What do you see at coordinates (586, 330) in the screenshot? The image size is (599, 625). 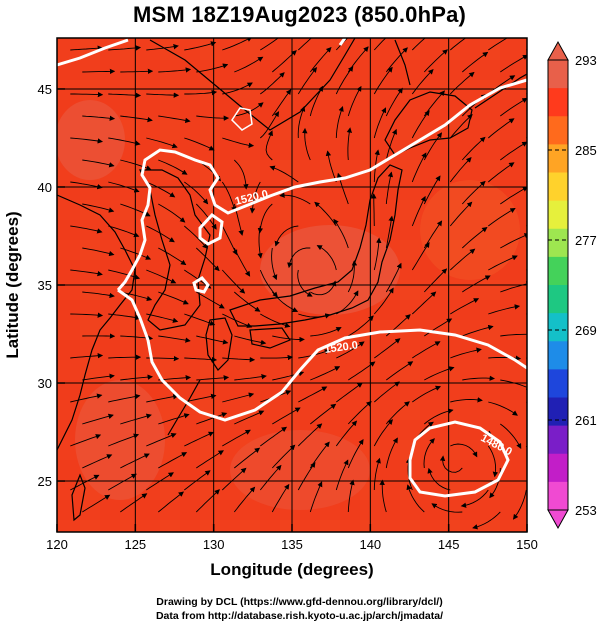 I see `colorbar-label: 269` at bounding box center [586, 330].